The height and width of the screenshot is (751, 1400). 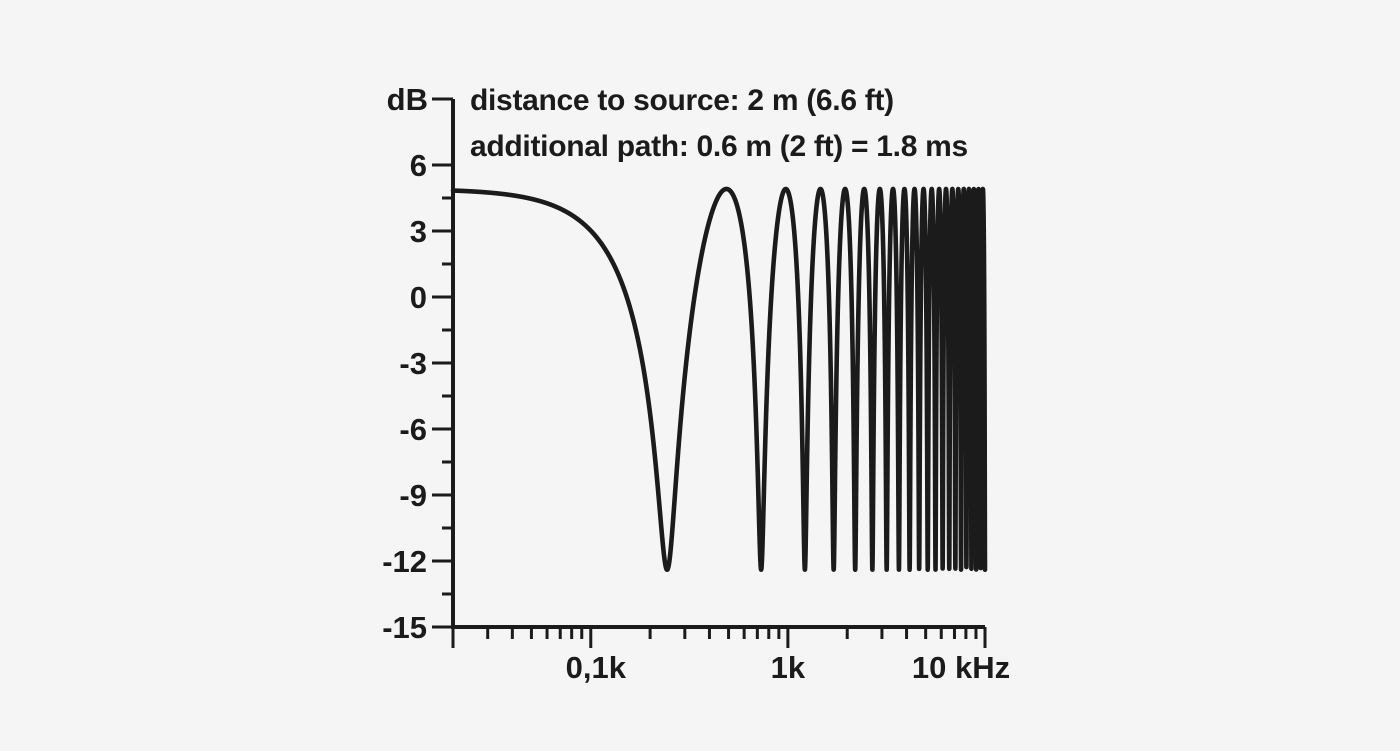 What do you see at coordinates (404, 627) in the screenshot?
I see `y-tick-label: -15` at bounding box center [404, 627].